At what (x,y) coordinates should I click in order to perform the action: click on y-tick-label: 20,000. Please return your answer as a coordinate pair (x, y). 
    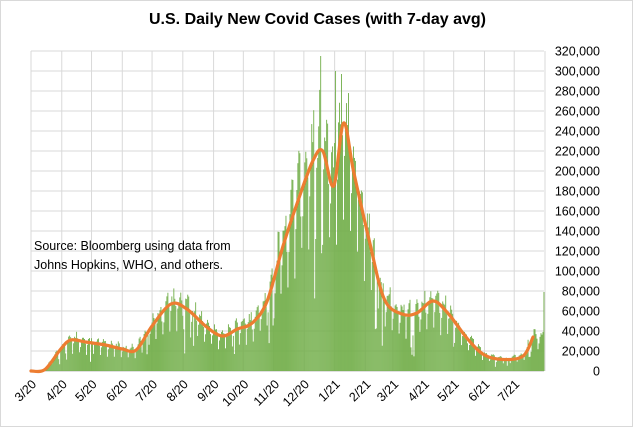
    Looking at the image, I should click on (581, 352).